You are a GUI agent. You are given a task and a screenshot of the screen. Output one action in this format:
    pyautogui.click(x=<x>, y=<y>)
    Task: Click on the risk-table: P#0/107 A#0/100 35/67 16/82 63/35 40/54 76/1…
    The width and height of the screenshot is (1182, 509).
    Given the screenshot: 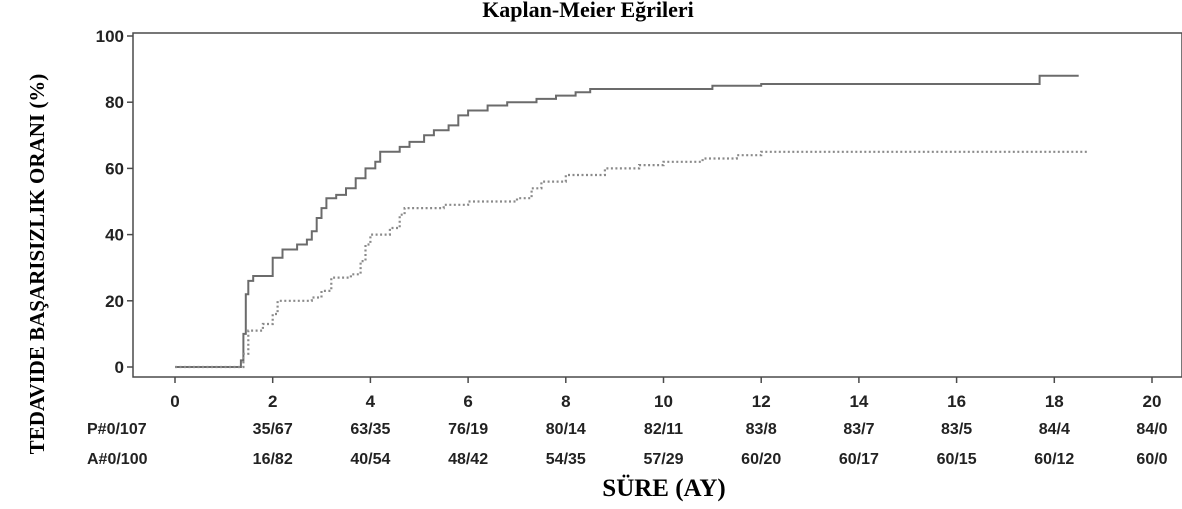 What is the action you would take?
    pyautogui.click(x=627, y=444)
    